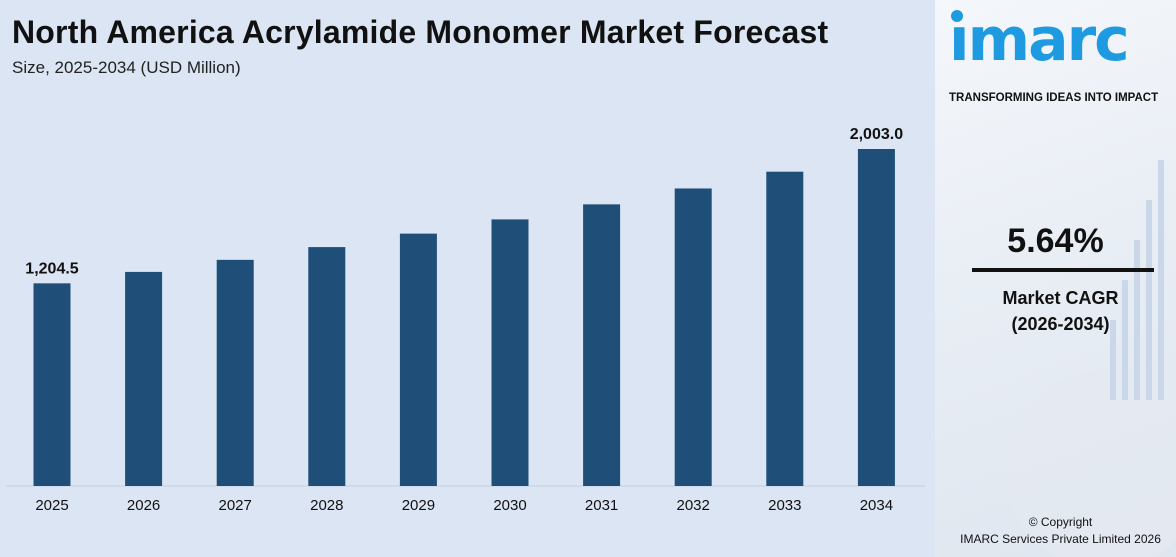  Describe the element at coordinates (1060, 539) in the screenshot. I see `copyright-line2: IMARC Services Private Limited 2026` at that location.